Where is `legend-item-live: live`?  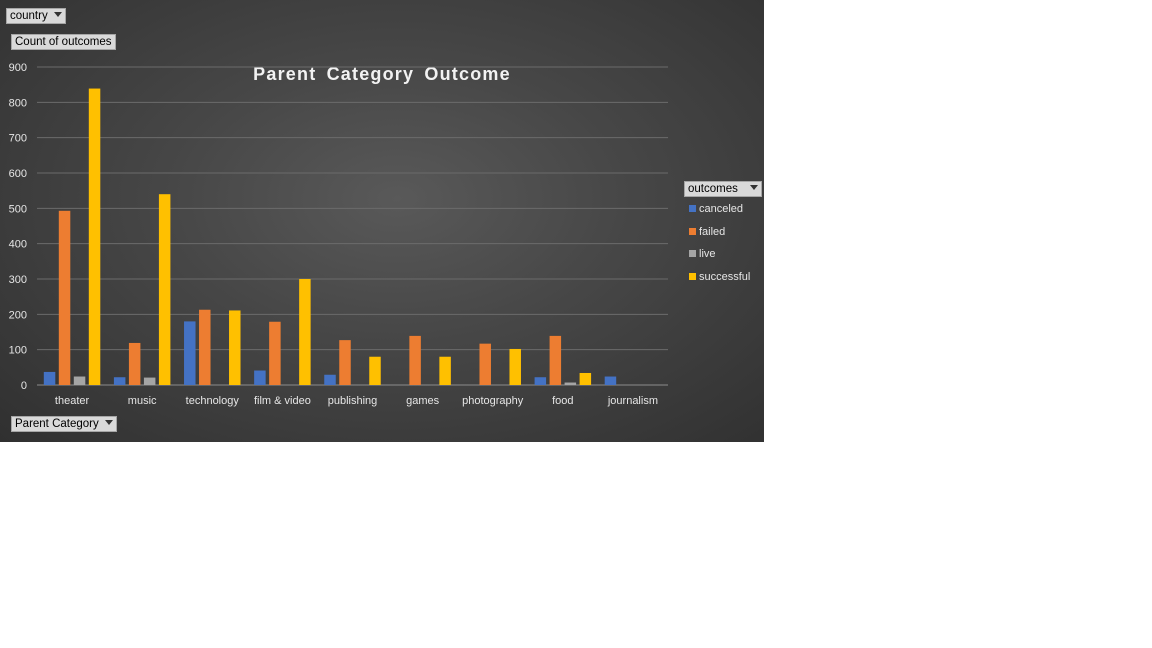
legend-item-live: live is located at coordinates (702, 254).